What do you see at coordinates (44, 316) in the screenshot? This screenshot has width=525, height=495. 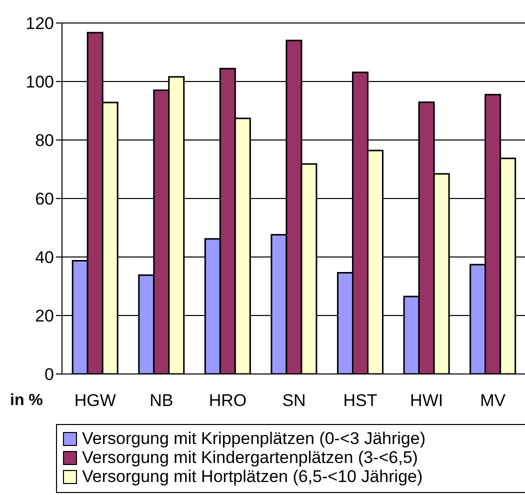 I see `y-tick-label: 20` at bounding box center [44, 316].